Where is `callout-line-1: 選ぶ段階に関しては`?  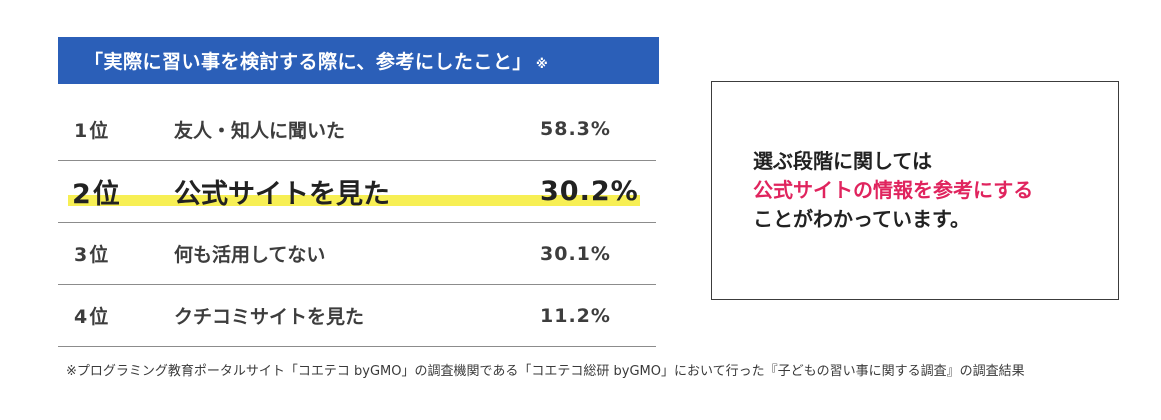 callout-line-1: 選ぶ段階に関しては is located at coordinates (842, 161).